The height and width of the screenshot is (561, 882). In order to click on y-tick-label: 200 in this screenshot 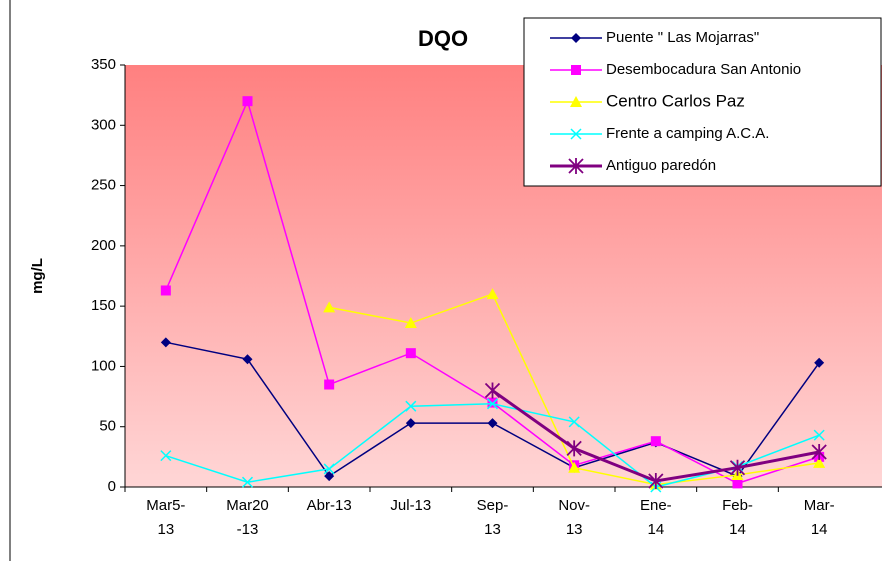, I will do `click(103, 245)`.